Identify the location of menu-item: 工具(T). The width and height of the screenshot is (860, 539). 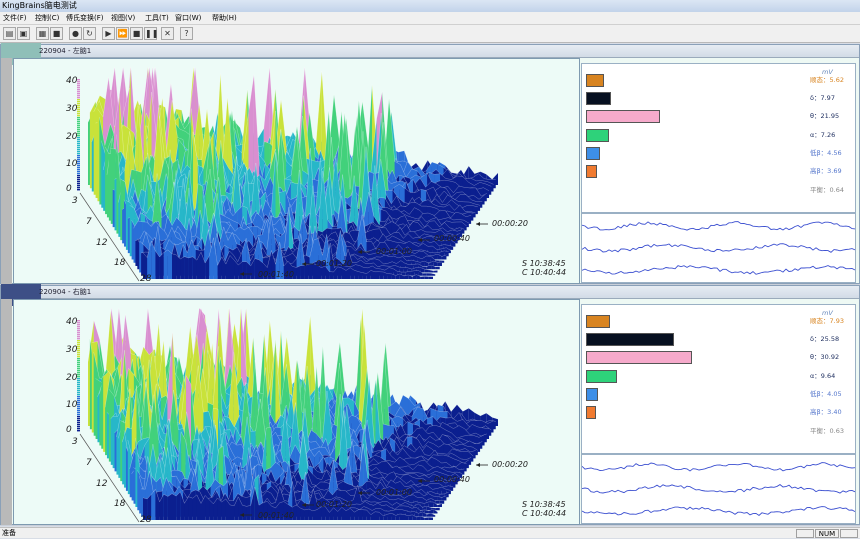
(157, 18).